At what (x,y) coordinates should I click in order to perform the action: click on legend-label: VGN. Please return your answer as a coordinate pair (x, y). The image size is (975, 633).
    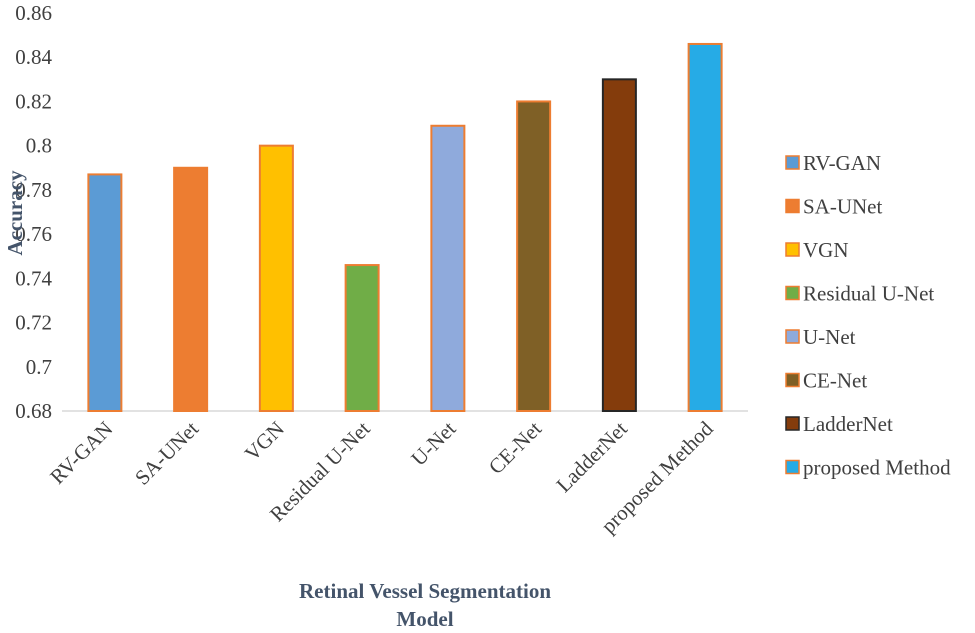
    Looking at the image, I should click on (826, 250).